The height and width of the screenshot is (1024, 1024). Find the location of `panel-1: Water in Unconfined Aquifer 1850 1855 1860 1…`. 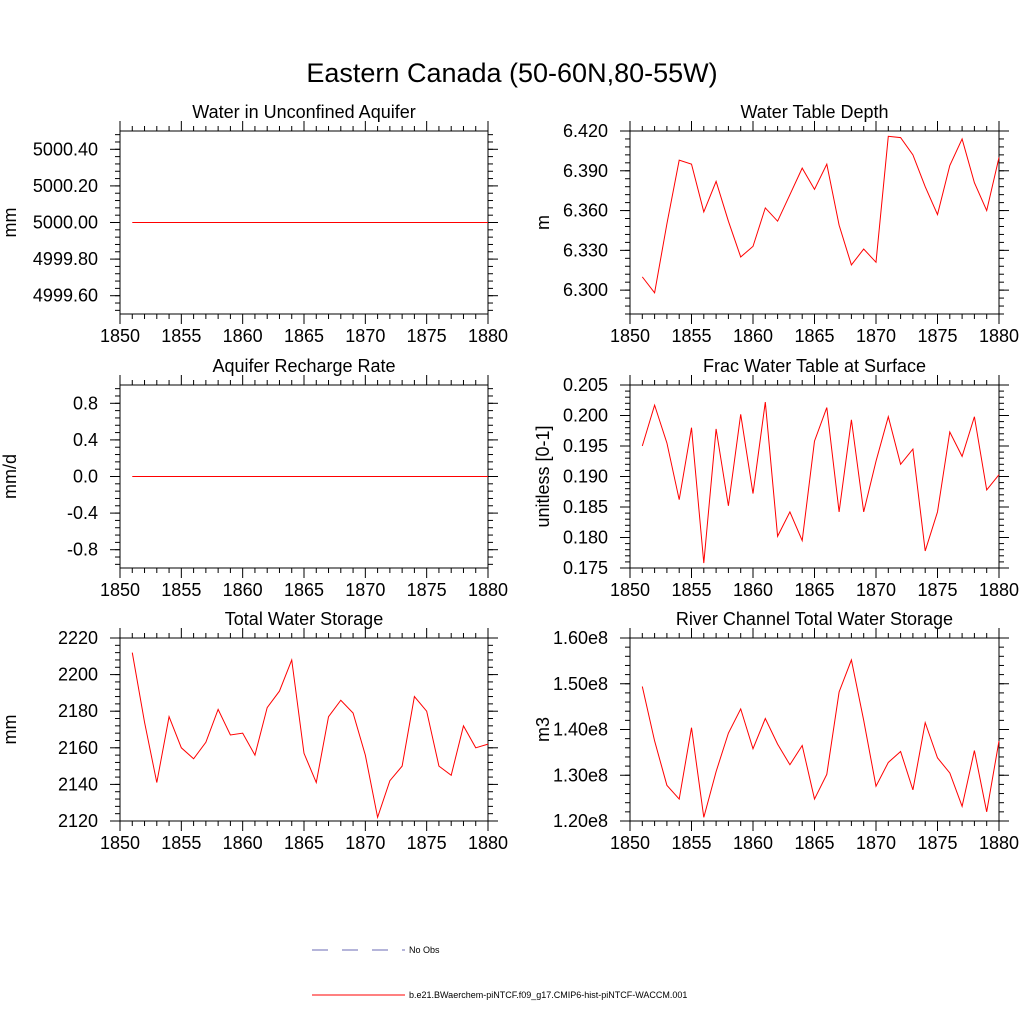

panel-1: Water in Unconfined Aquifer 1850 1855 1860 1… is located at coordinates (254, 224).